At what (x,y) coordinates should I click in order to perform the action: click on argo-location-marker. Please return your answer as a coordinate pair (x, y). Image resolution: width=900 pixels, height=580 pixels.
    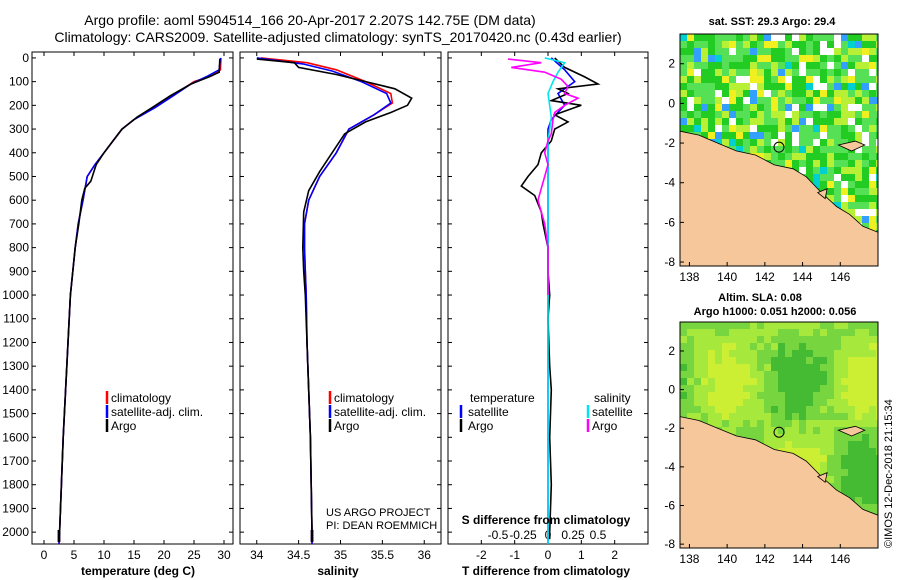
    Looking at the image, I should click on (779, 432).